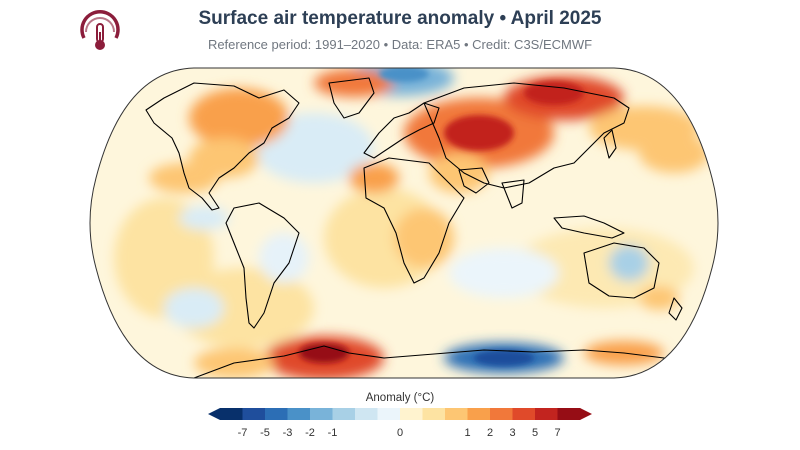  Describe the element at coordinates (214, 414) in the screenshot. I see `colorbar-arrow-low` at that location.